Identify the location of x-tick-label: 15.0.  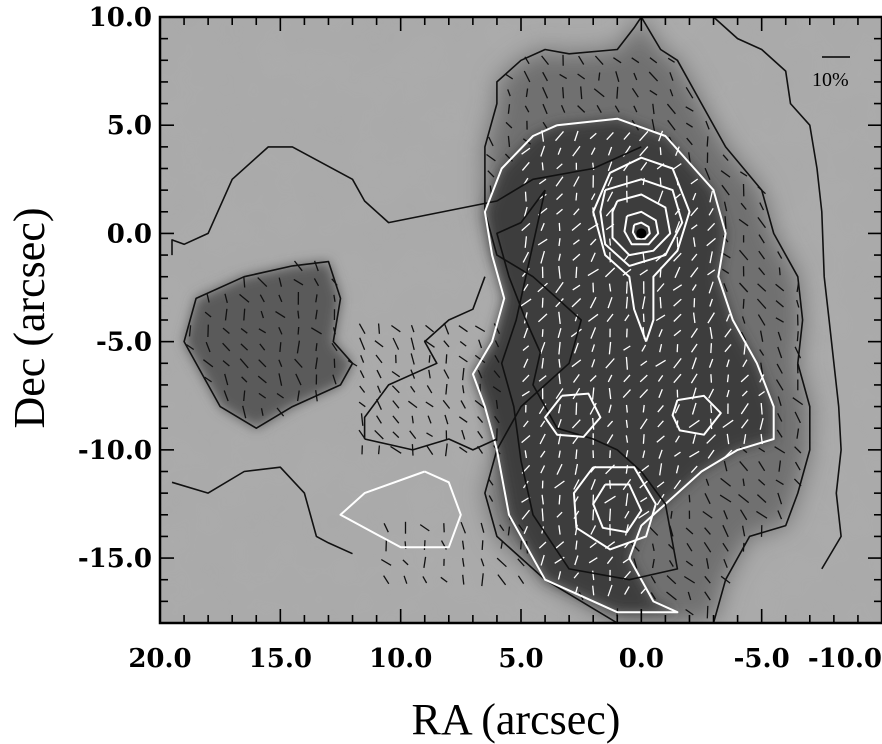
(280, 659).